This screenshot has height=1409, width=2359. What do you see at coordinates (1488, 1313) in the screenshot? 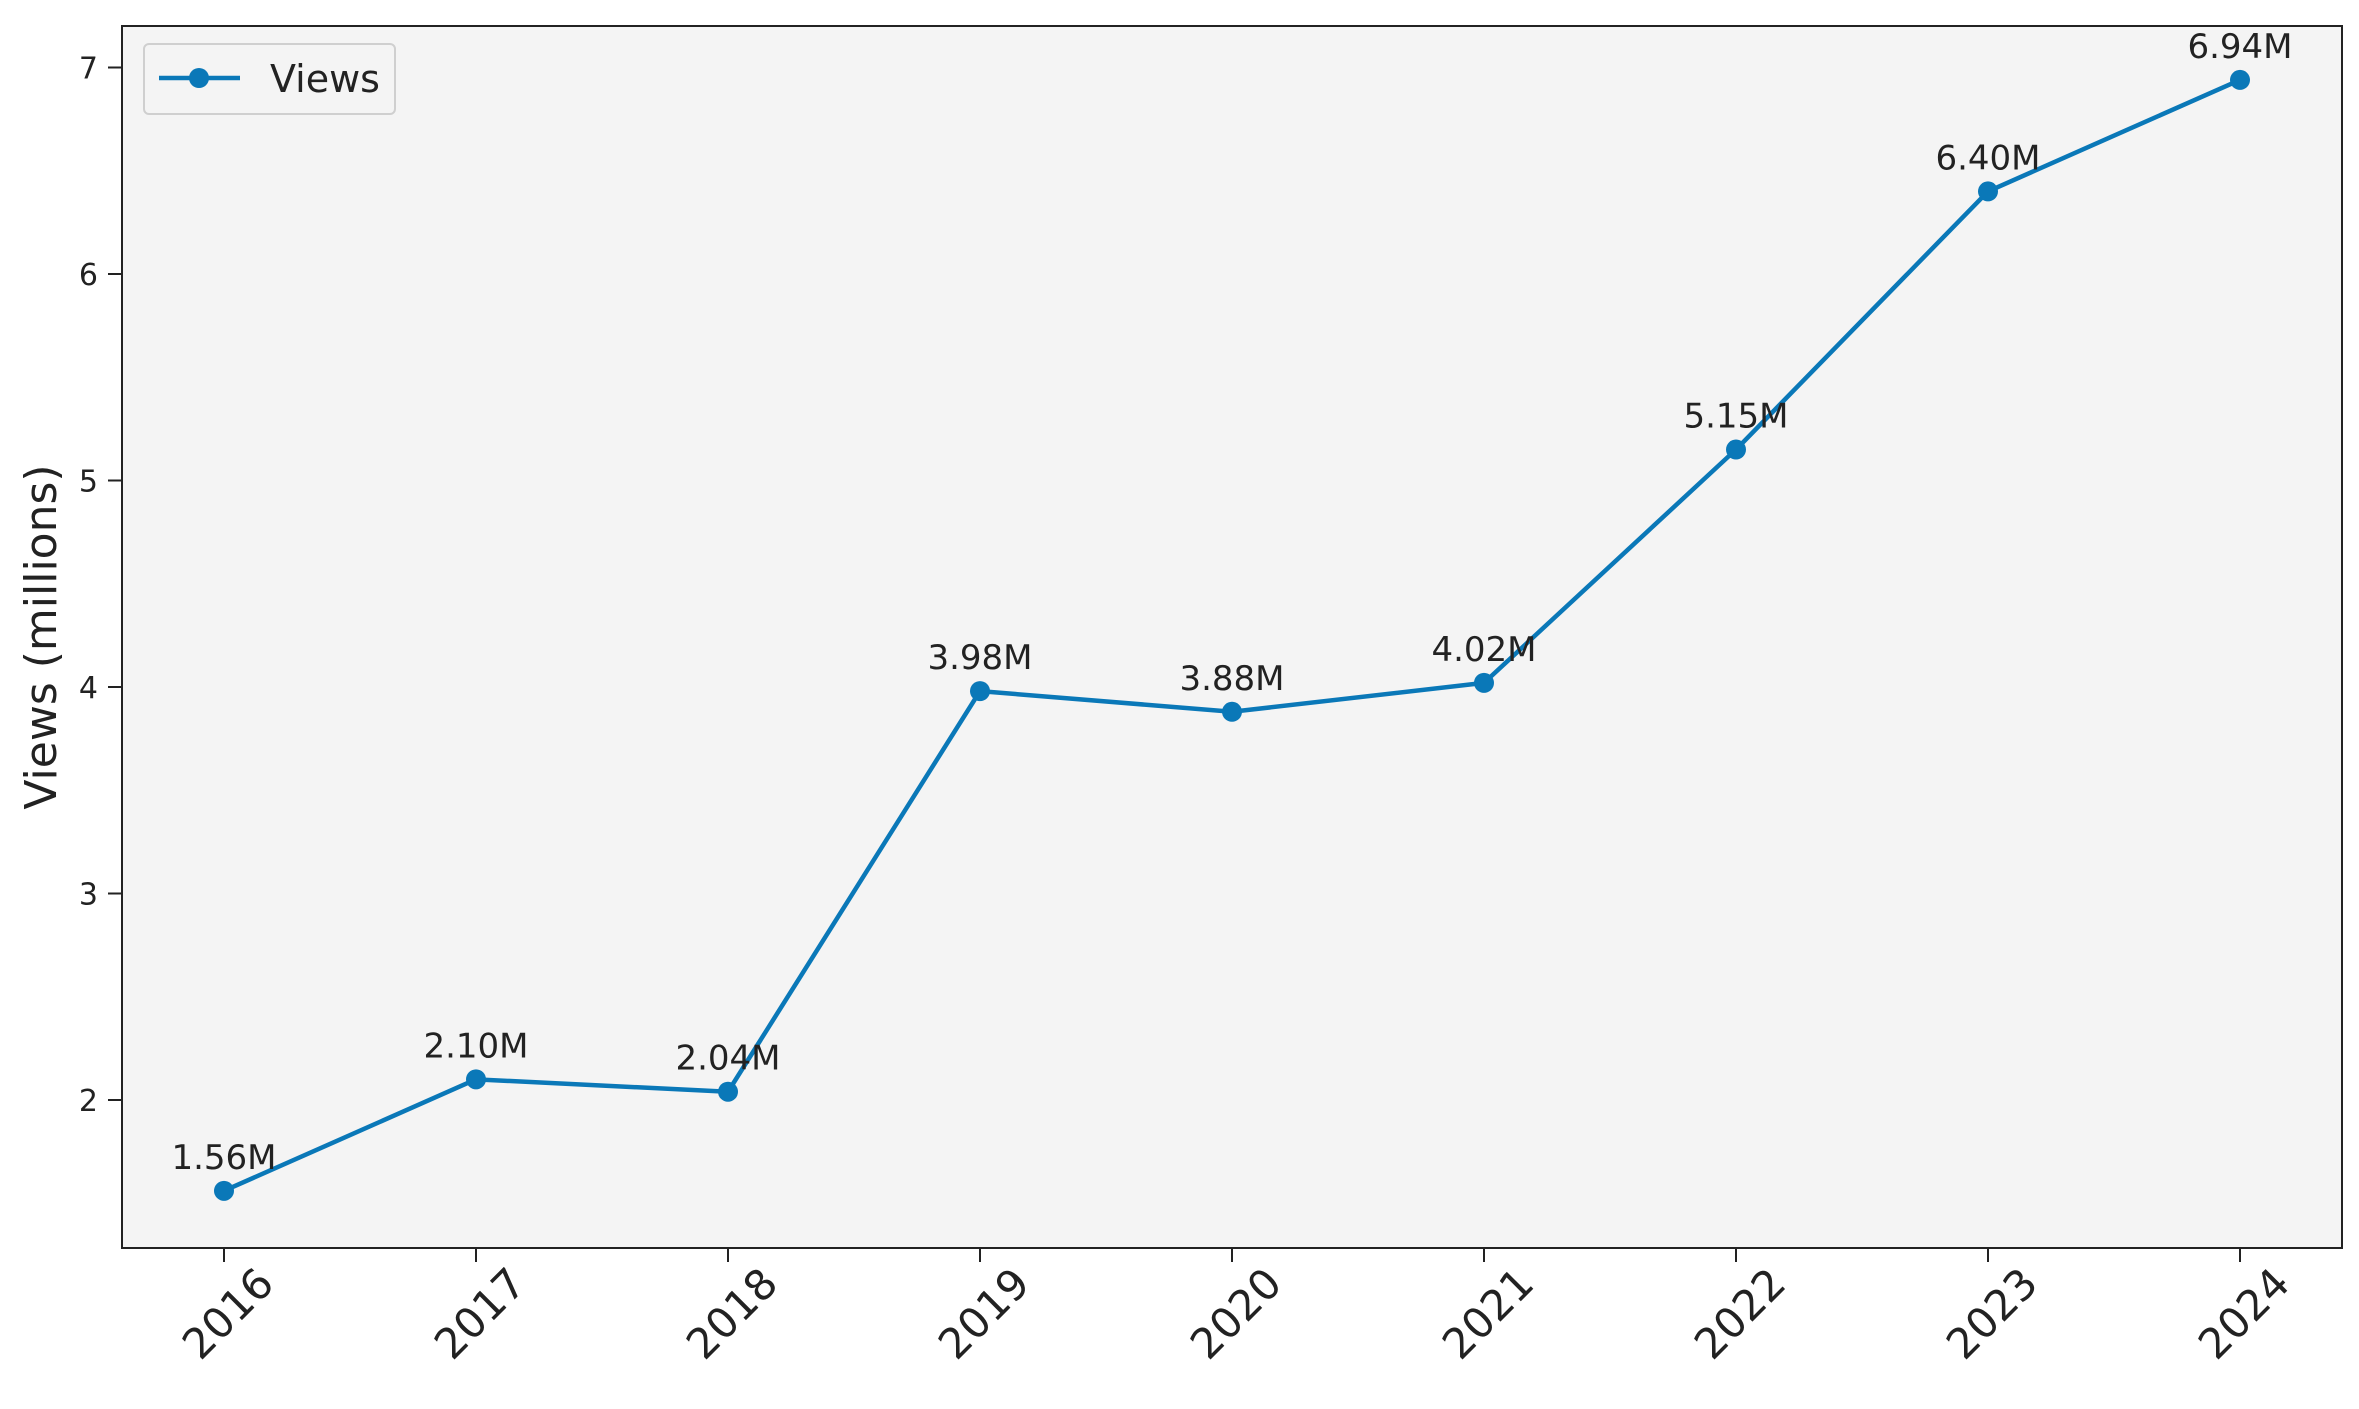
I see `x-tick-label: 2021` at bounding box center [1488, 1313].